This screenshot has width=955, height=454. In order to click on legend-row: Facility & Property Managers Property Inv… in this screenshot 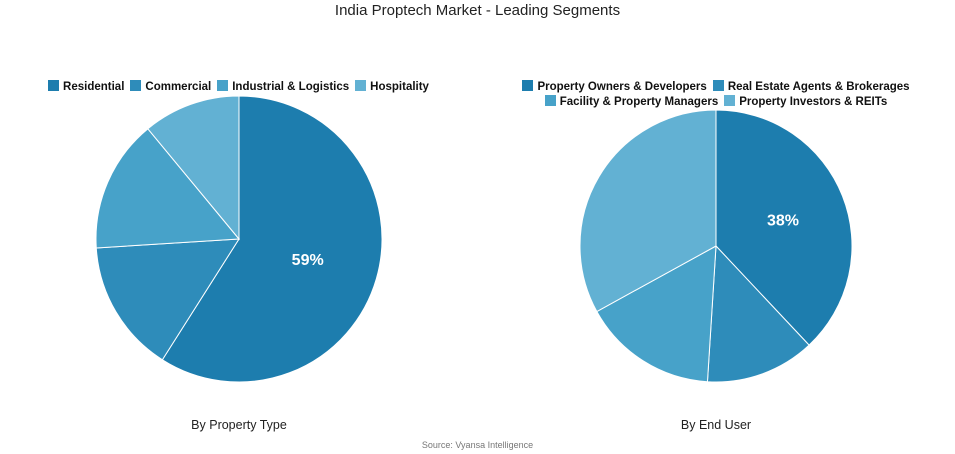, I will do `click(716, 102)`.